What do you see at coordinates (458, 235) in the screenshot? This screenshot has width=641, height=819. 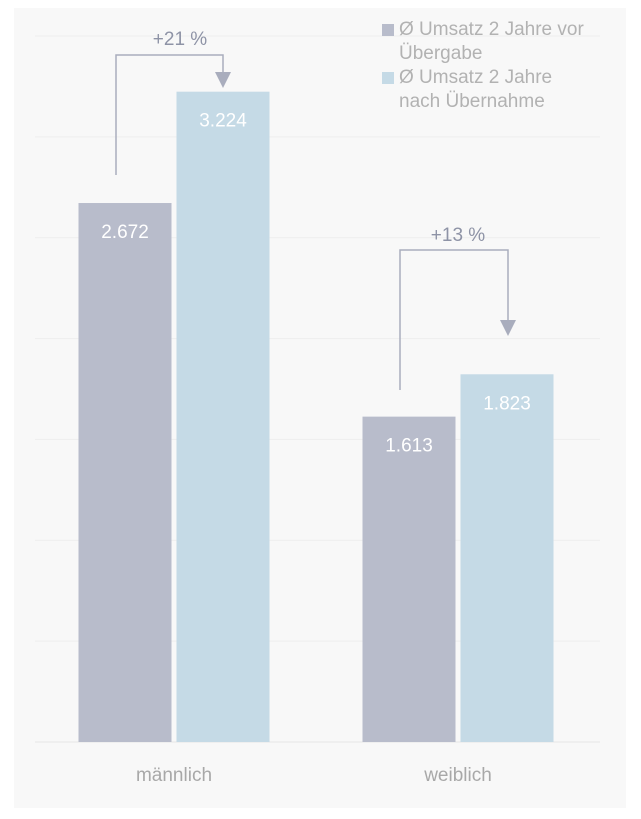 I see `annotation: +13 %` at bounding box center [458, 235].